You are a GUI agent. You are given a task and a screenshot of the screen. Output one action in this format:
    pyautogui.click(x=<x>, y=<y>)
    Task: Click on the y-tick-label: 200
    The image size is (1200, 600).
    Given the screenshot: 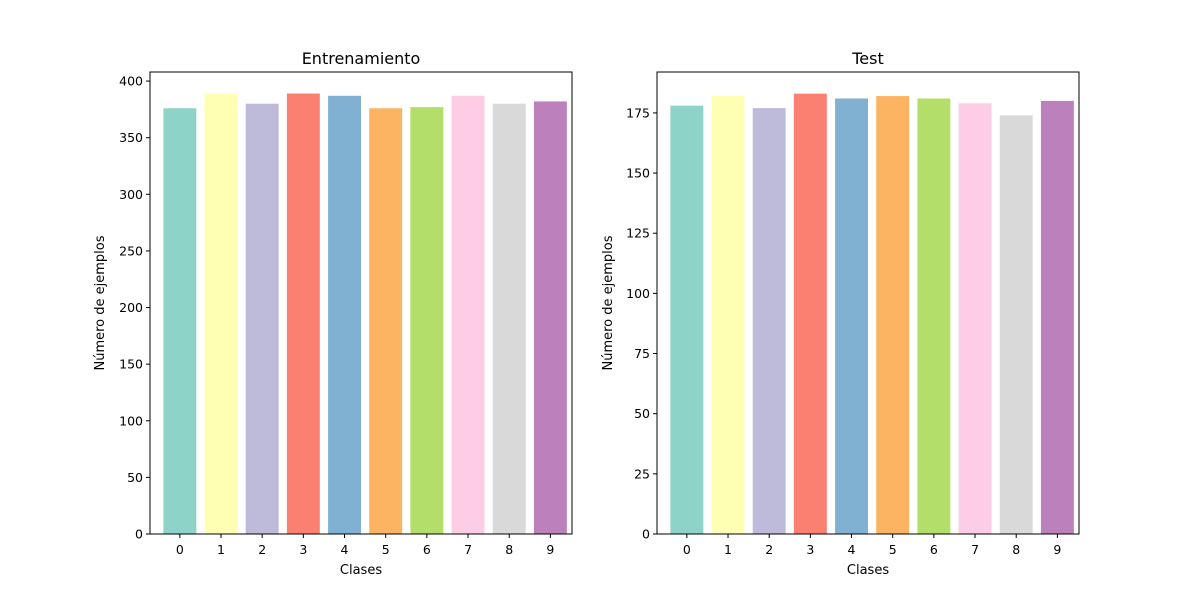 What is the action you would take?
    pyautogui.click(x=131, y=307)
    